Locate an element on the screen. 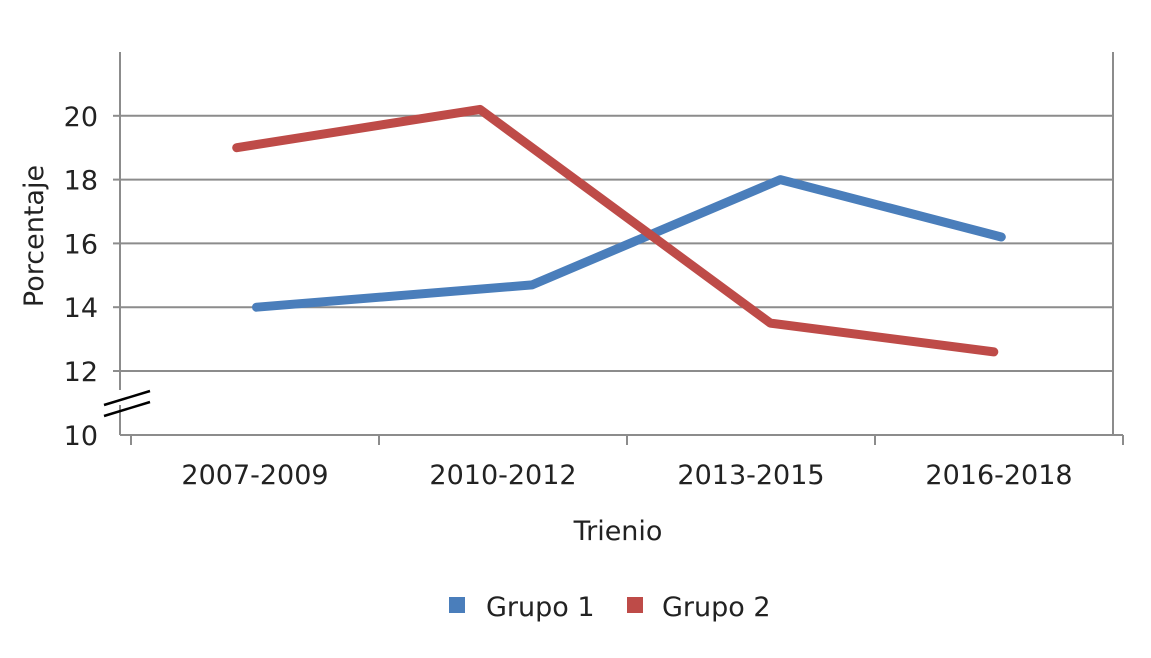  y-tick-label: 16 is located at coordinates (81, 244).